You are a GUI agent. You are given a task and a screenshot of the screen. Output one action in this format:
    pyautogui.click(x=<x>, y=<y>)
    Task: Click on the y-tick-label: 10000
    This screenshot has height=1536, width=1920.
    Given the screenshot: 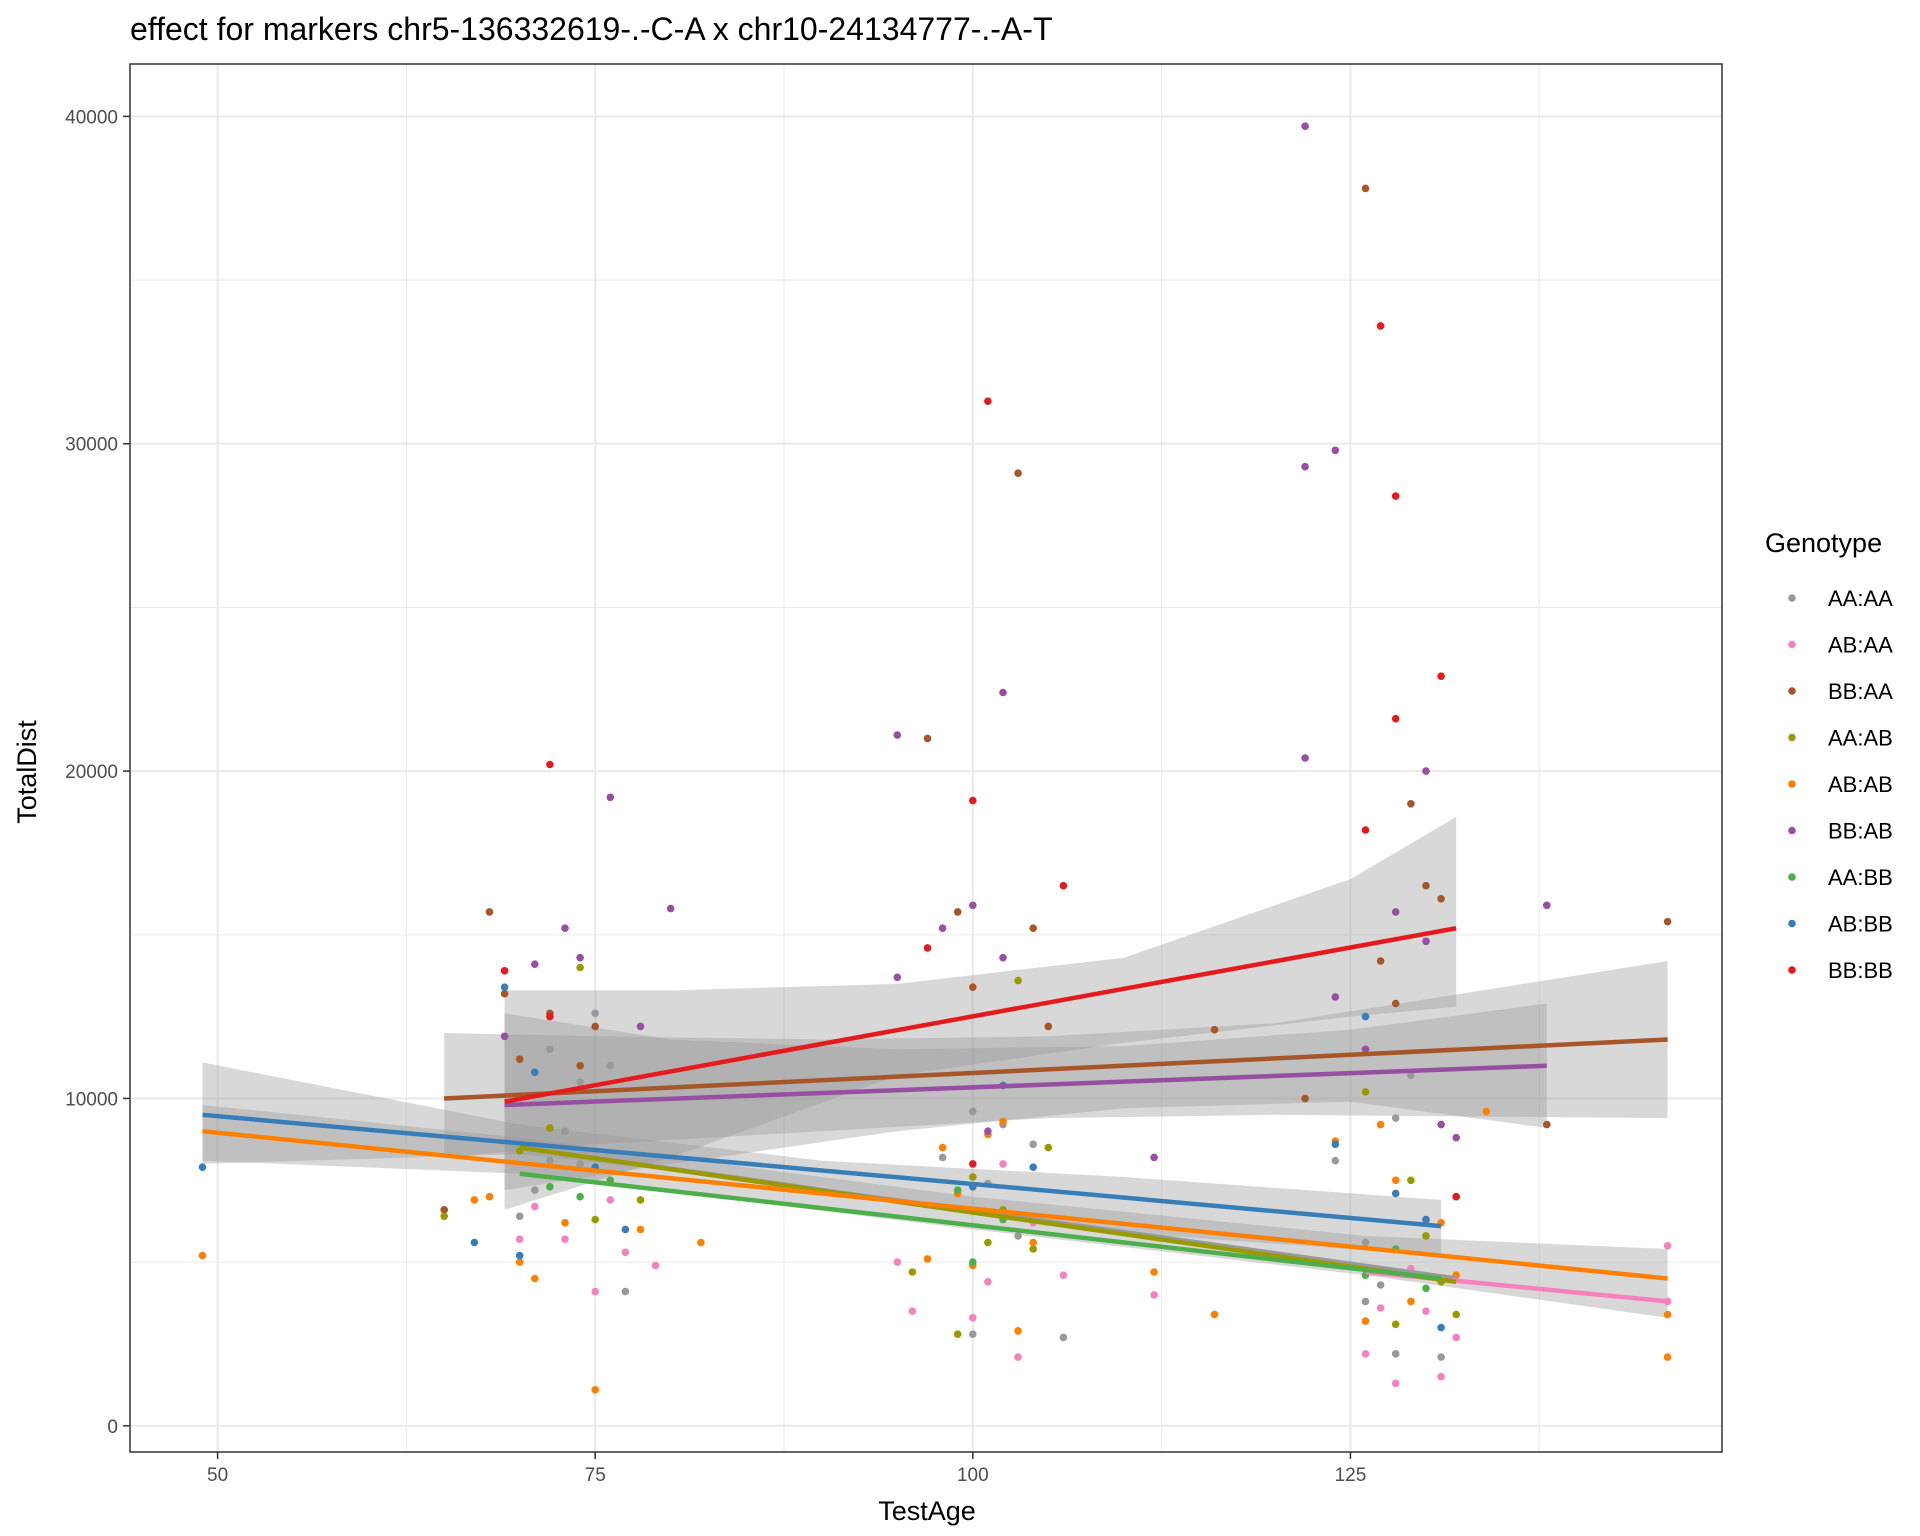 What is the action you would take?
    pyautogui.click(x=91, y=1099)
    